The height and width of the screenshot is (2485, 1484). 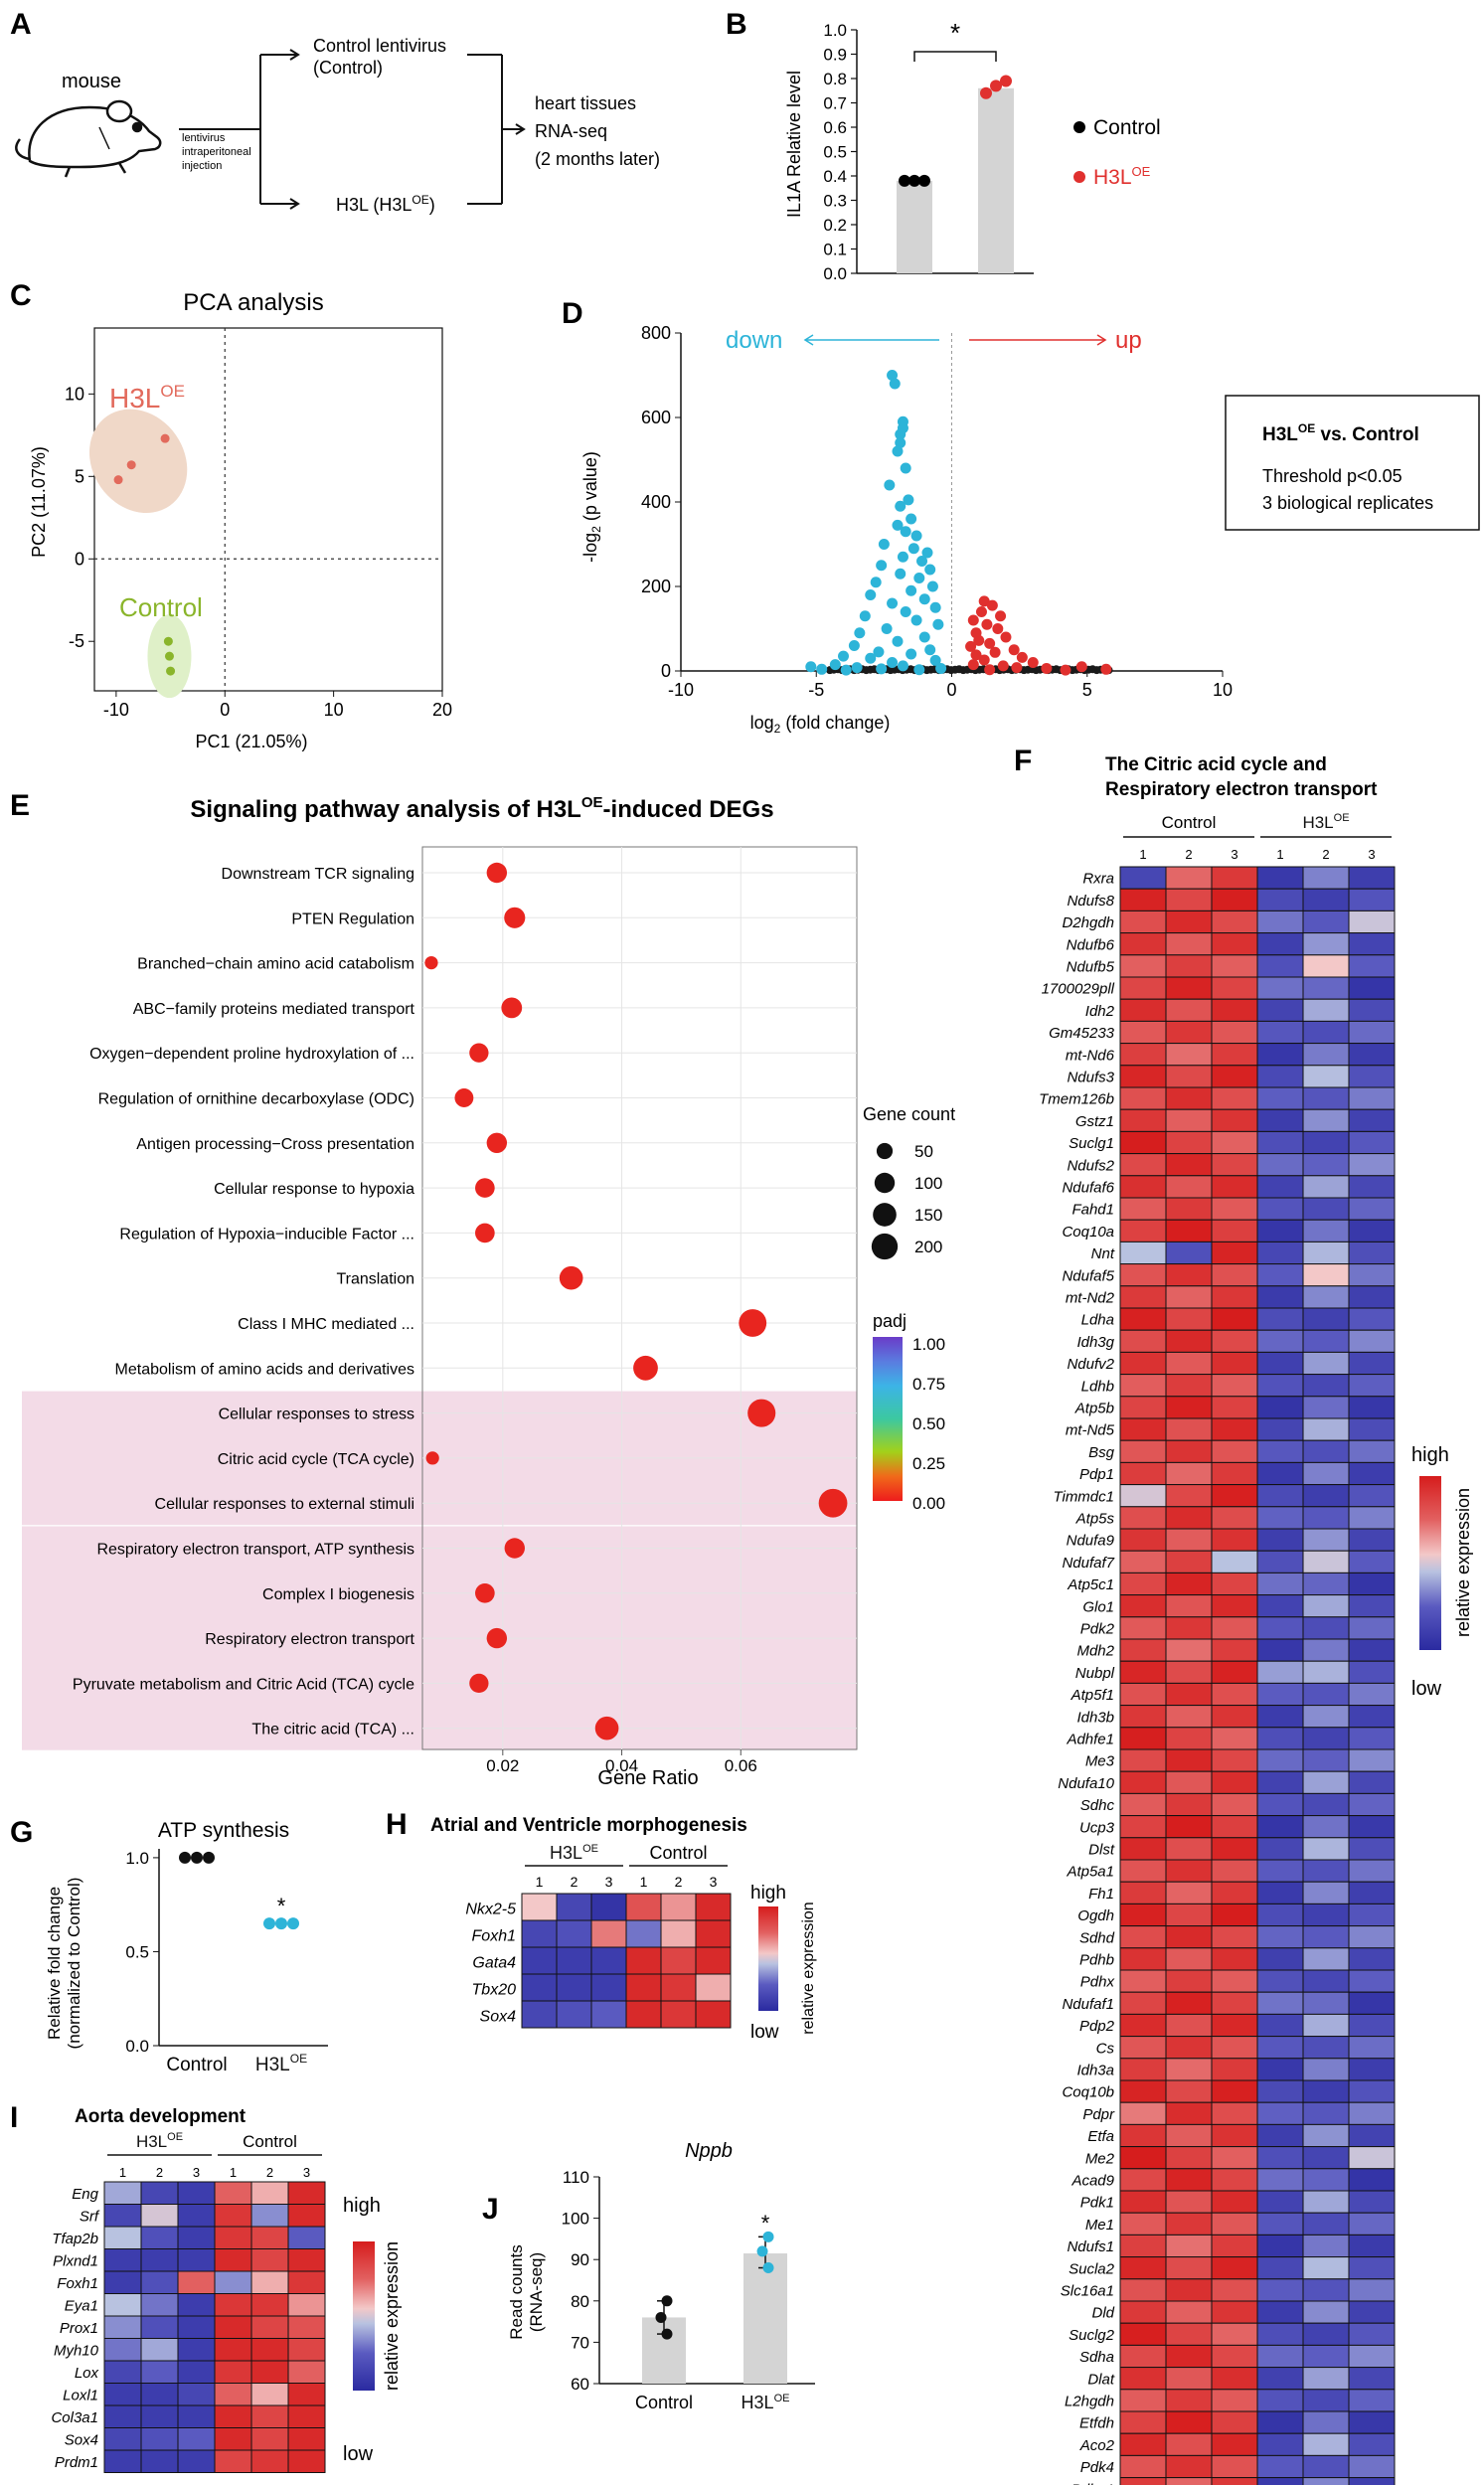 I want to click on f-row-label: mt-Nd2, so click(x=1090, y=1297).